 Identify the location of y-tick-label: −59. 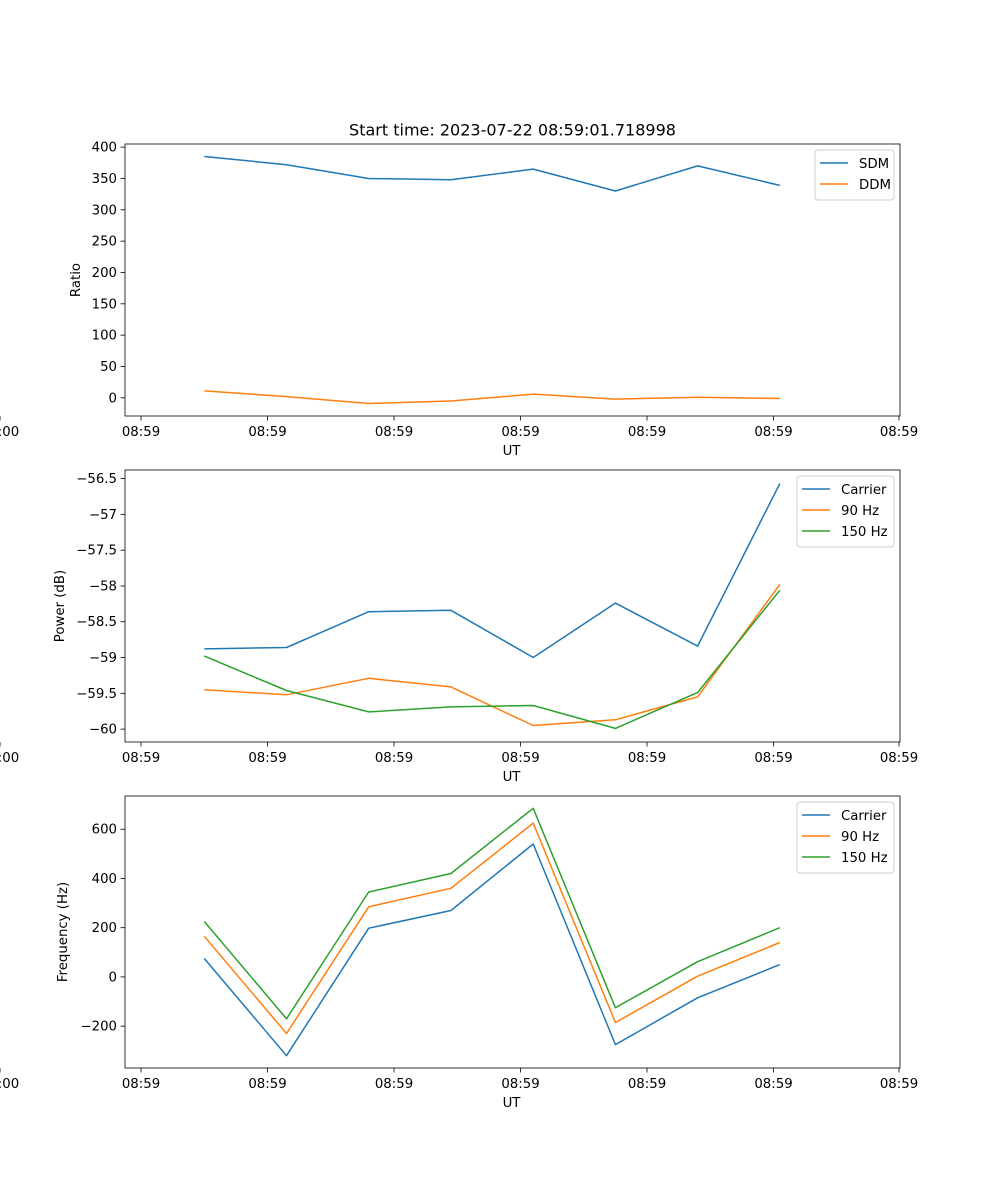
(103, 658).